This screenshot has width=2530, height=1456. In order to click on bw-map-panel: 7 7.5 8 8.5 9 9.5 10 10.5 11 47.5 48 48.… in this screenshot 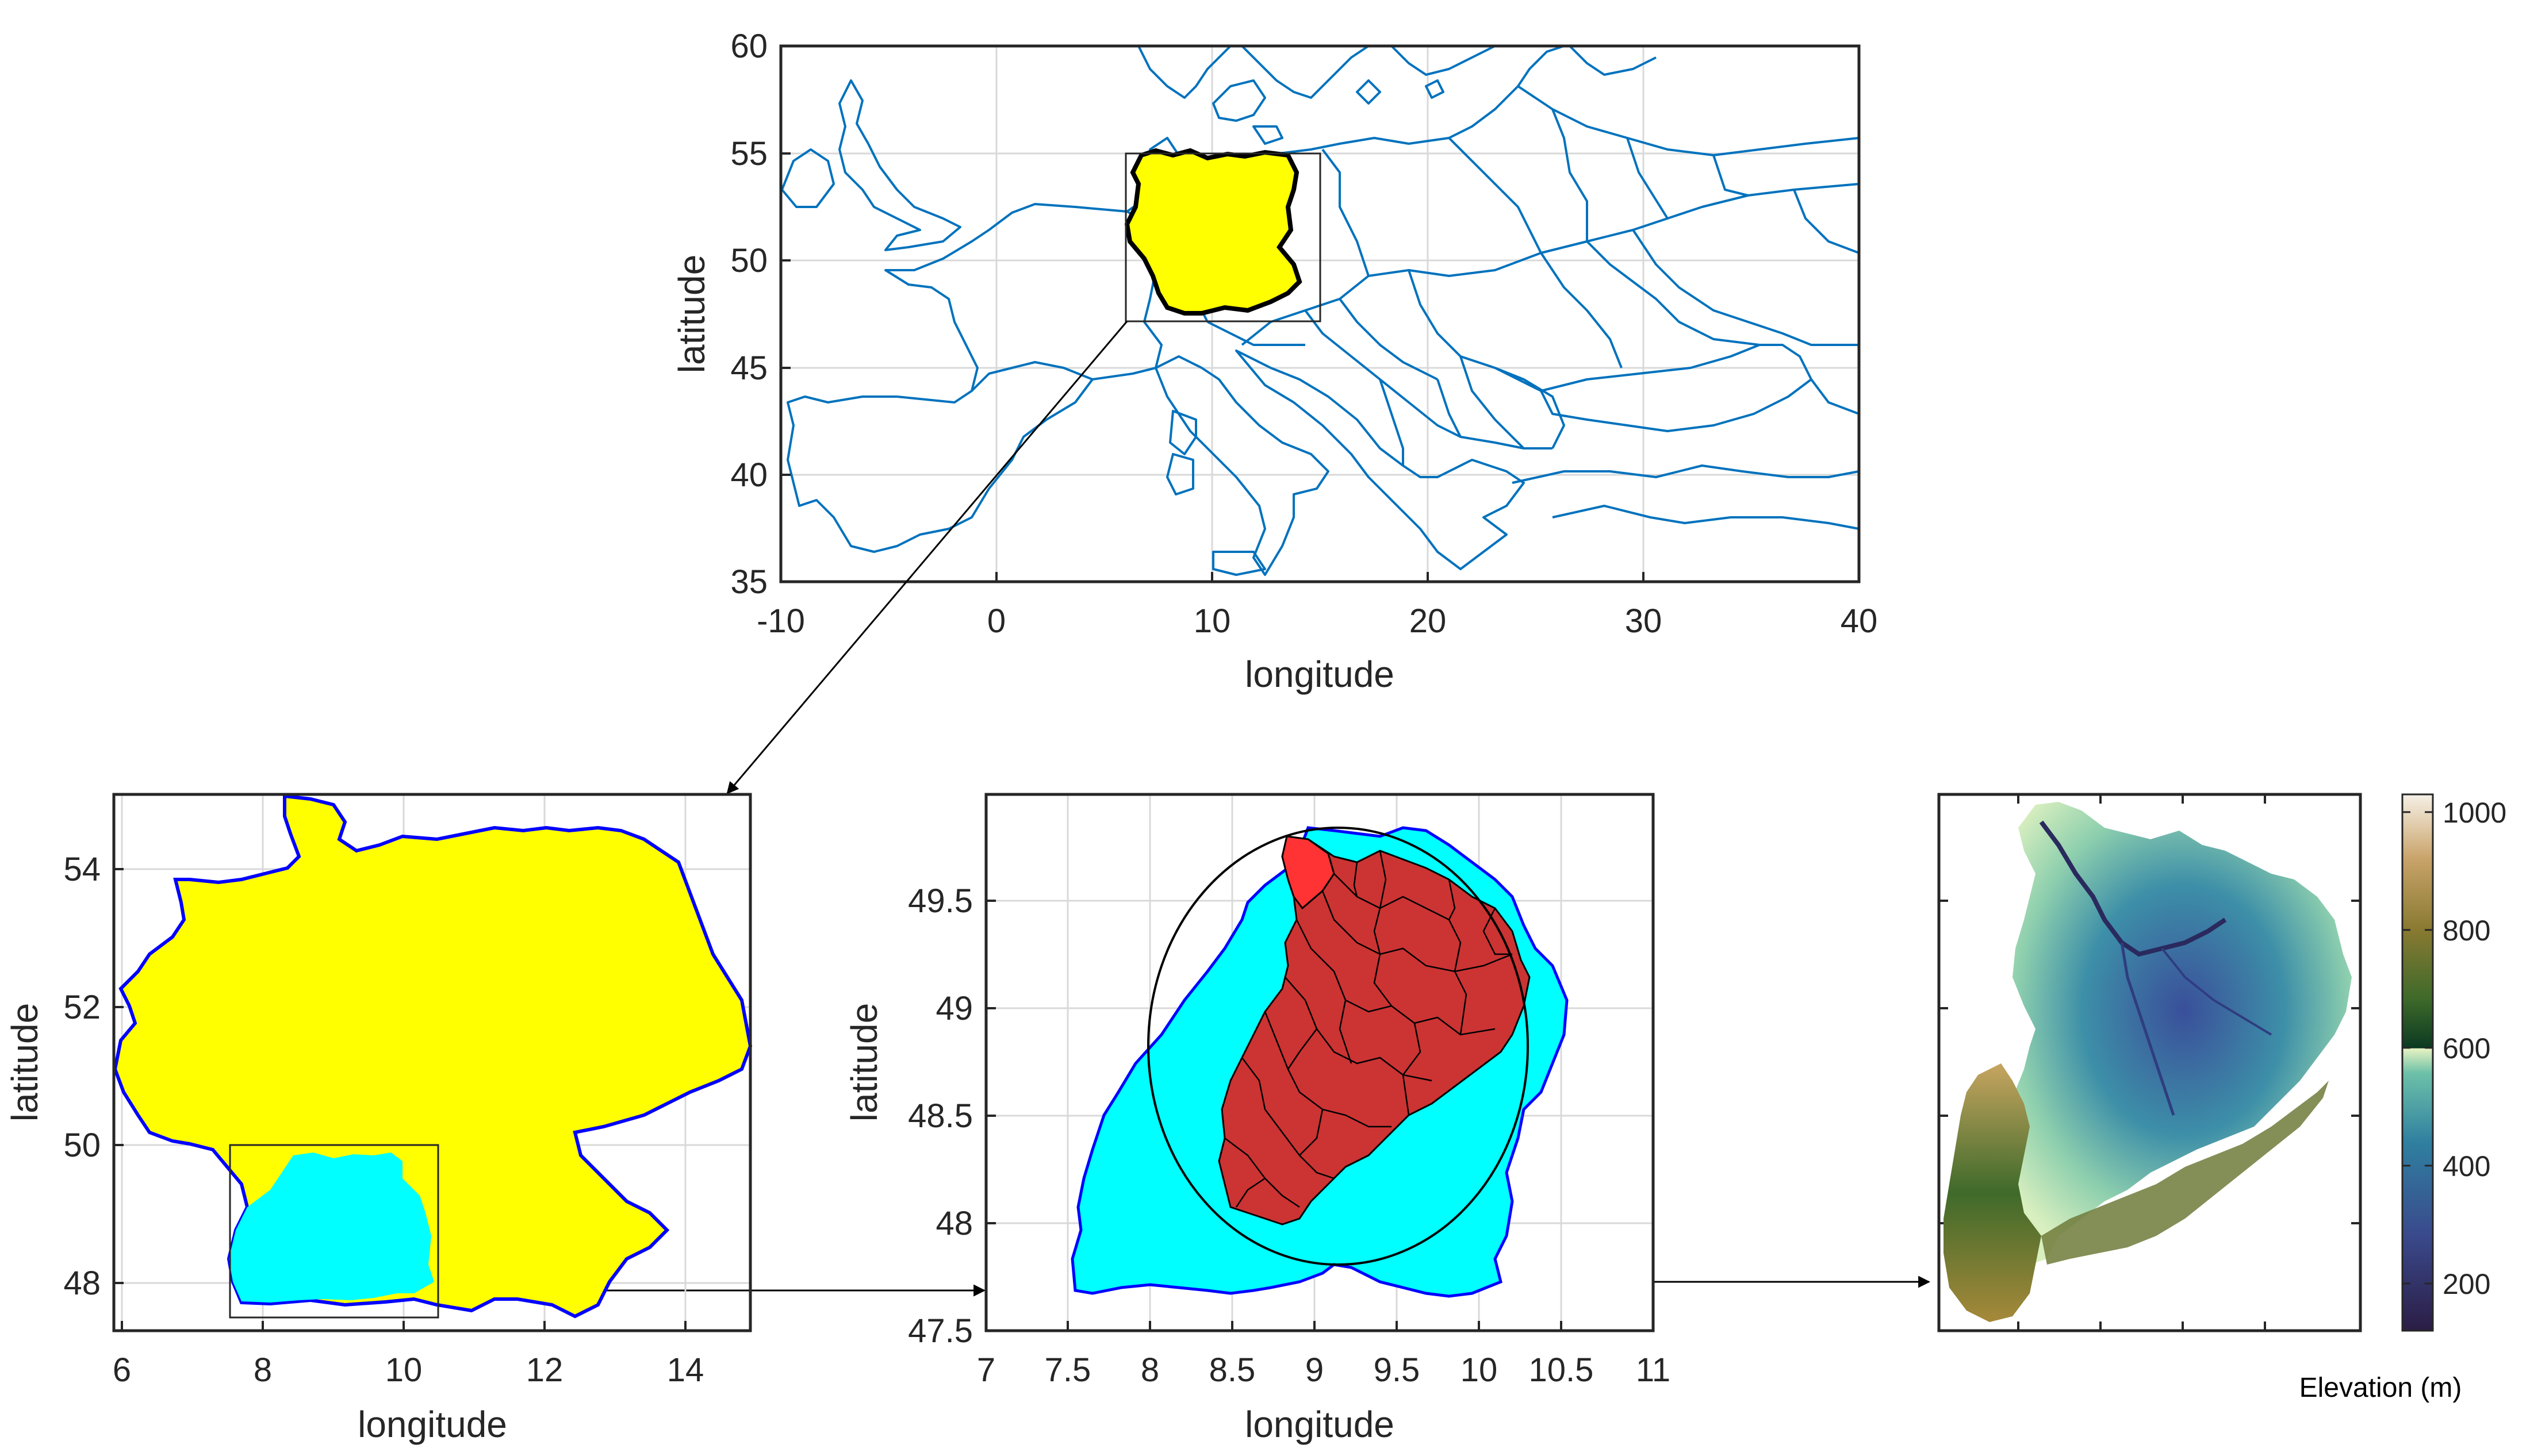, I will do `click(1257, 1119)`.